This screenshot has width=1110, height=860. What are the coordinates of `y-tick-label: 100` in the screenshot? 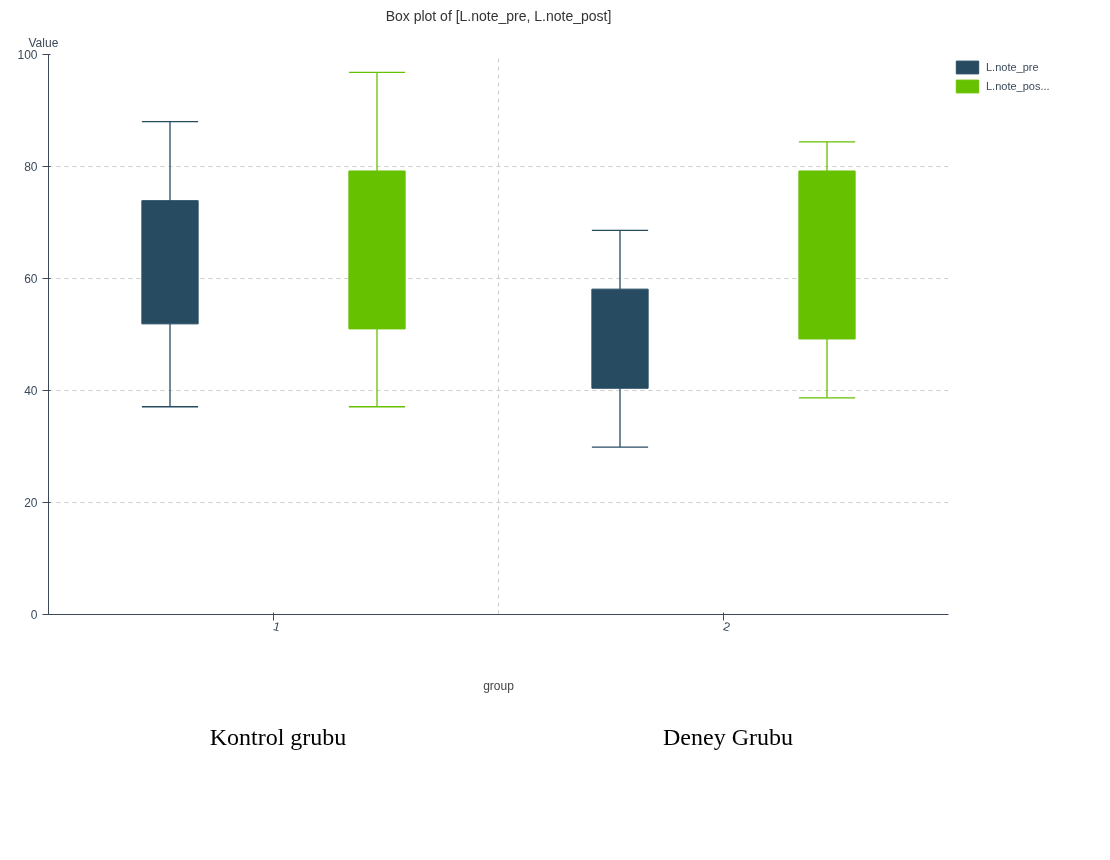 It's located at (27, 55).